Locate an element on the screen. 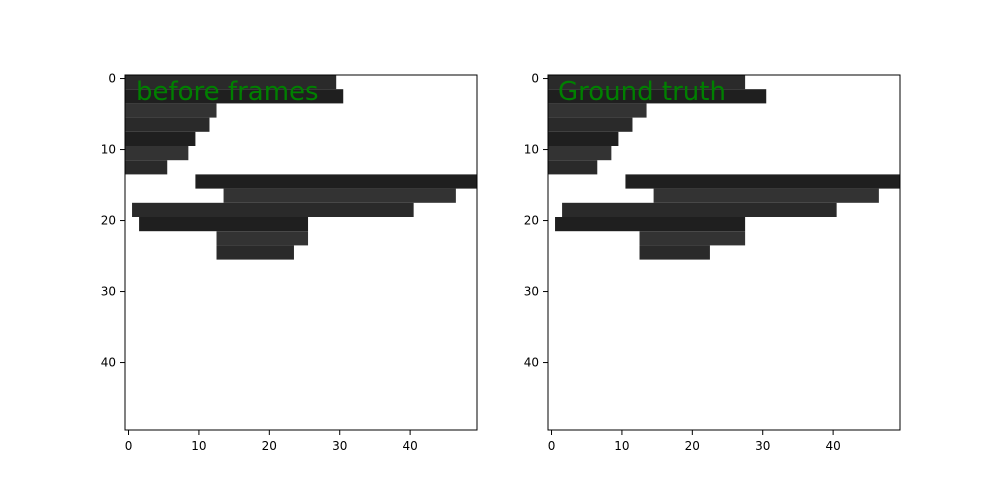 The image size is (1000, 500). right-x-ticks: 0 10 20 30 40 is located at coordinates (694, 441).